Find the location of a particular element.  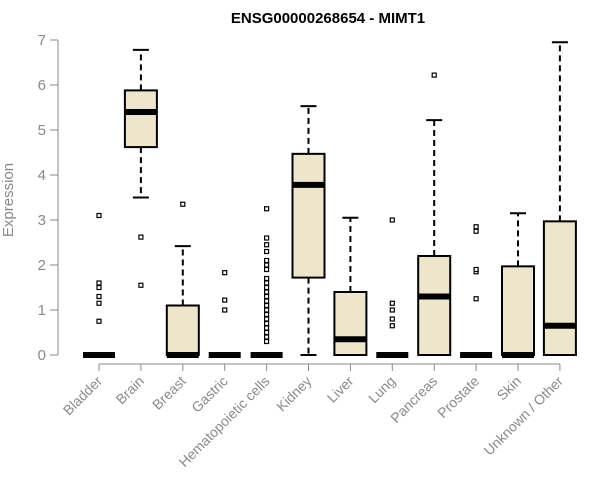

x-tick-label: Lung is located at coordinates (381, 389).